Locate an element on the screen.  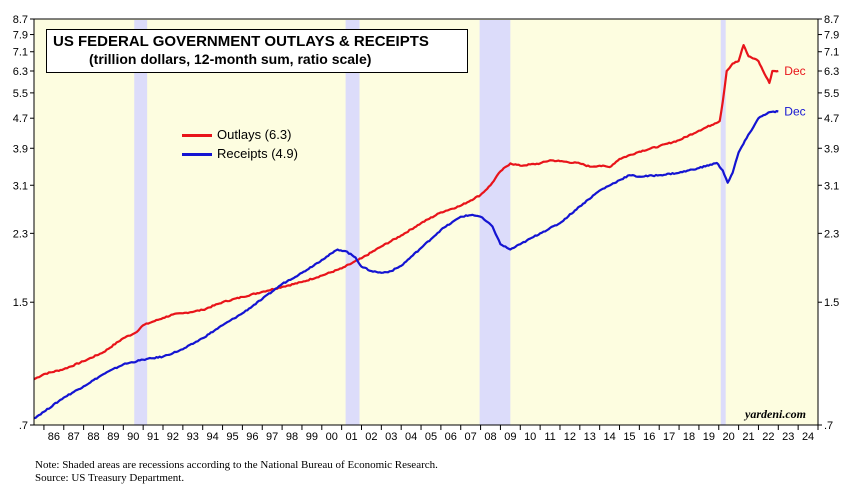
y-axis-right: .7 1.5 2.3 3.1 3.9 4.7 5.5 6.3 7.1 7.9 8.7 is located at coordinates (828, 223).